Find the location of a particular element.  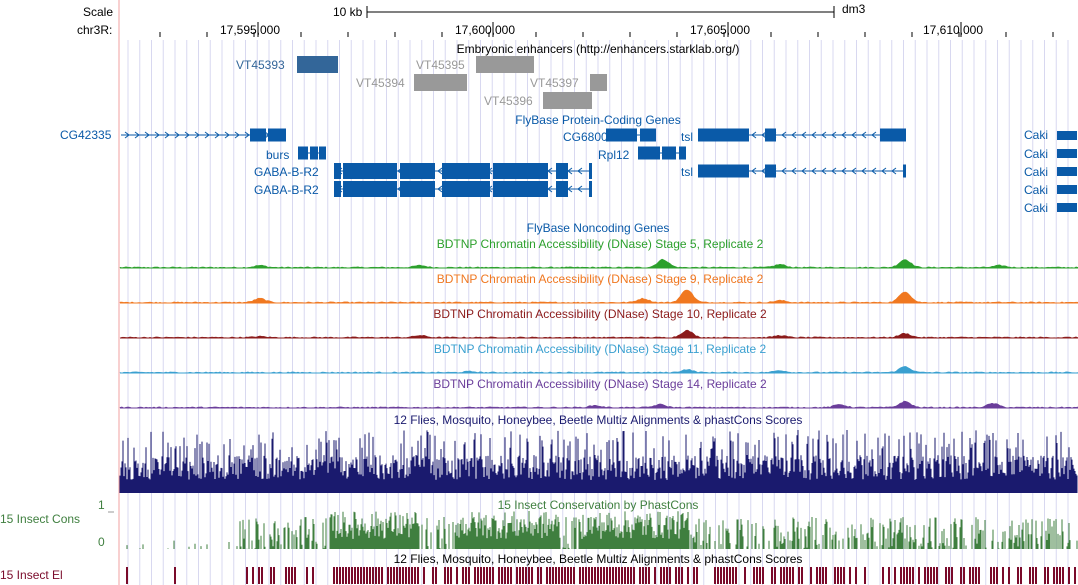

gene-label: CG42335 is located at coordinates (86, 135).